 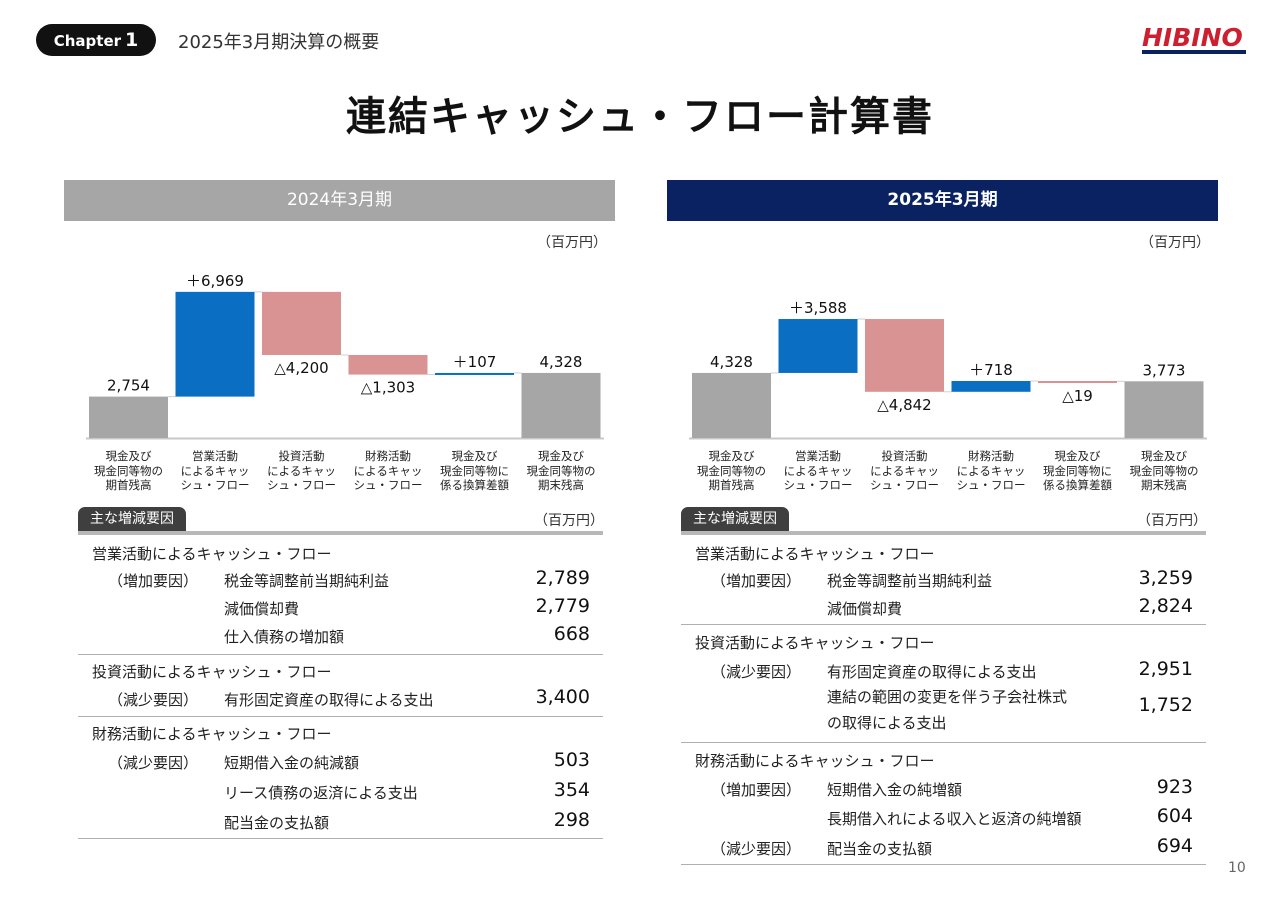 What do you see at coordinates (321, 793) in the screenshot?
I see `factor-label: リース債務の返済による支出` at bounding box center [321, 793].